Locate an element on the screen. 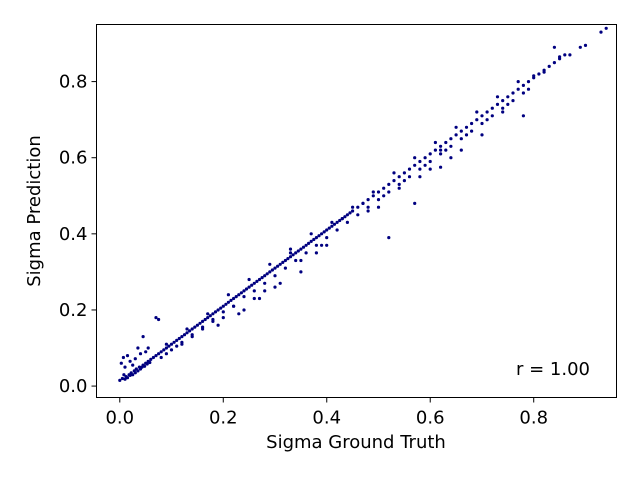 The image size is (640, 480). x-tick-label: 0.4 is located at coordinates (326, 418).